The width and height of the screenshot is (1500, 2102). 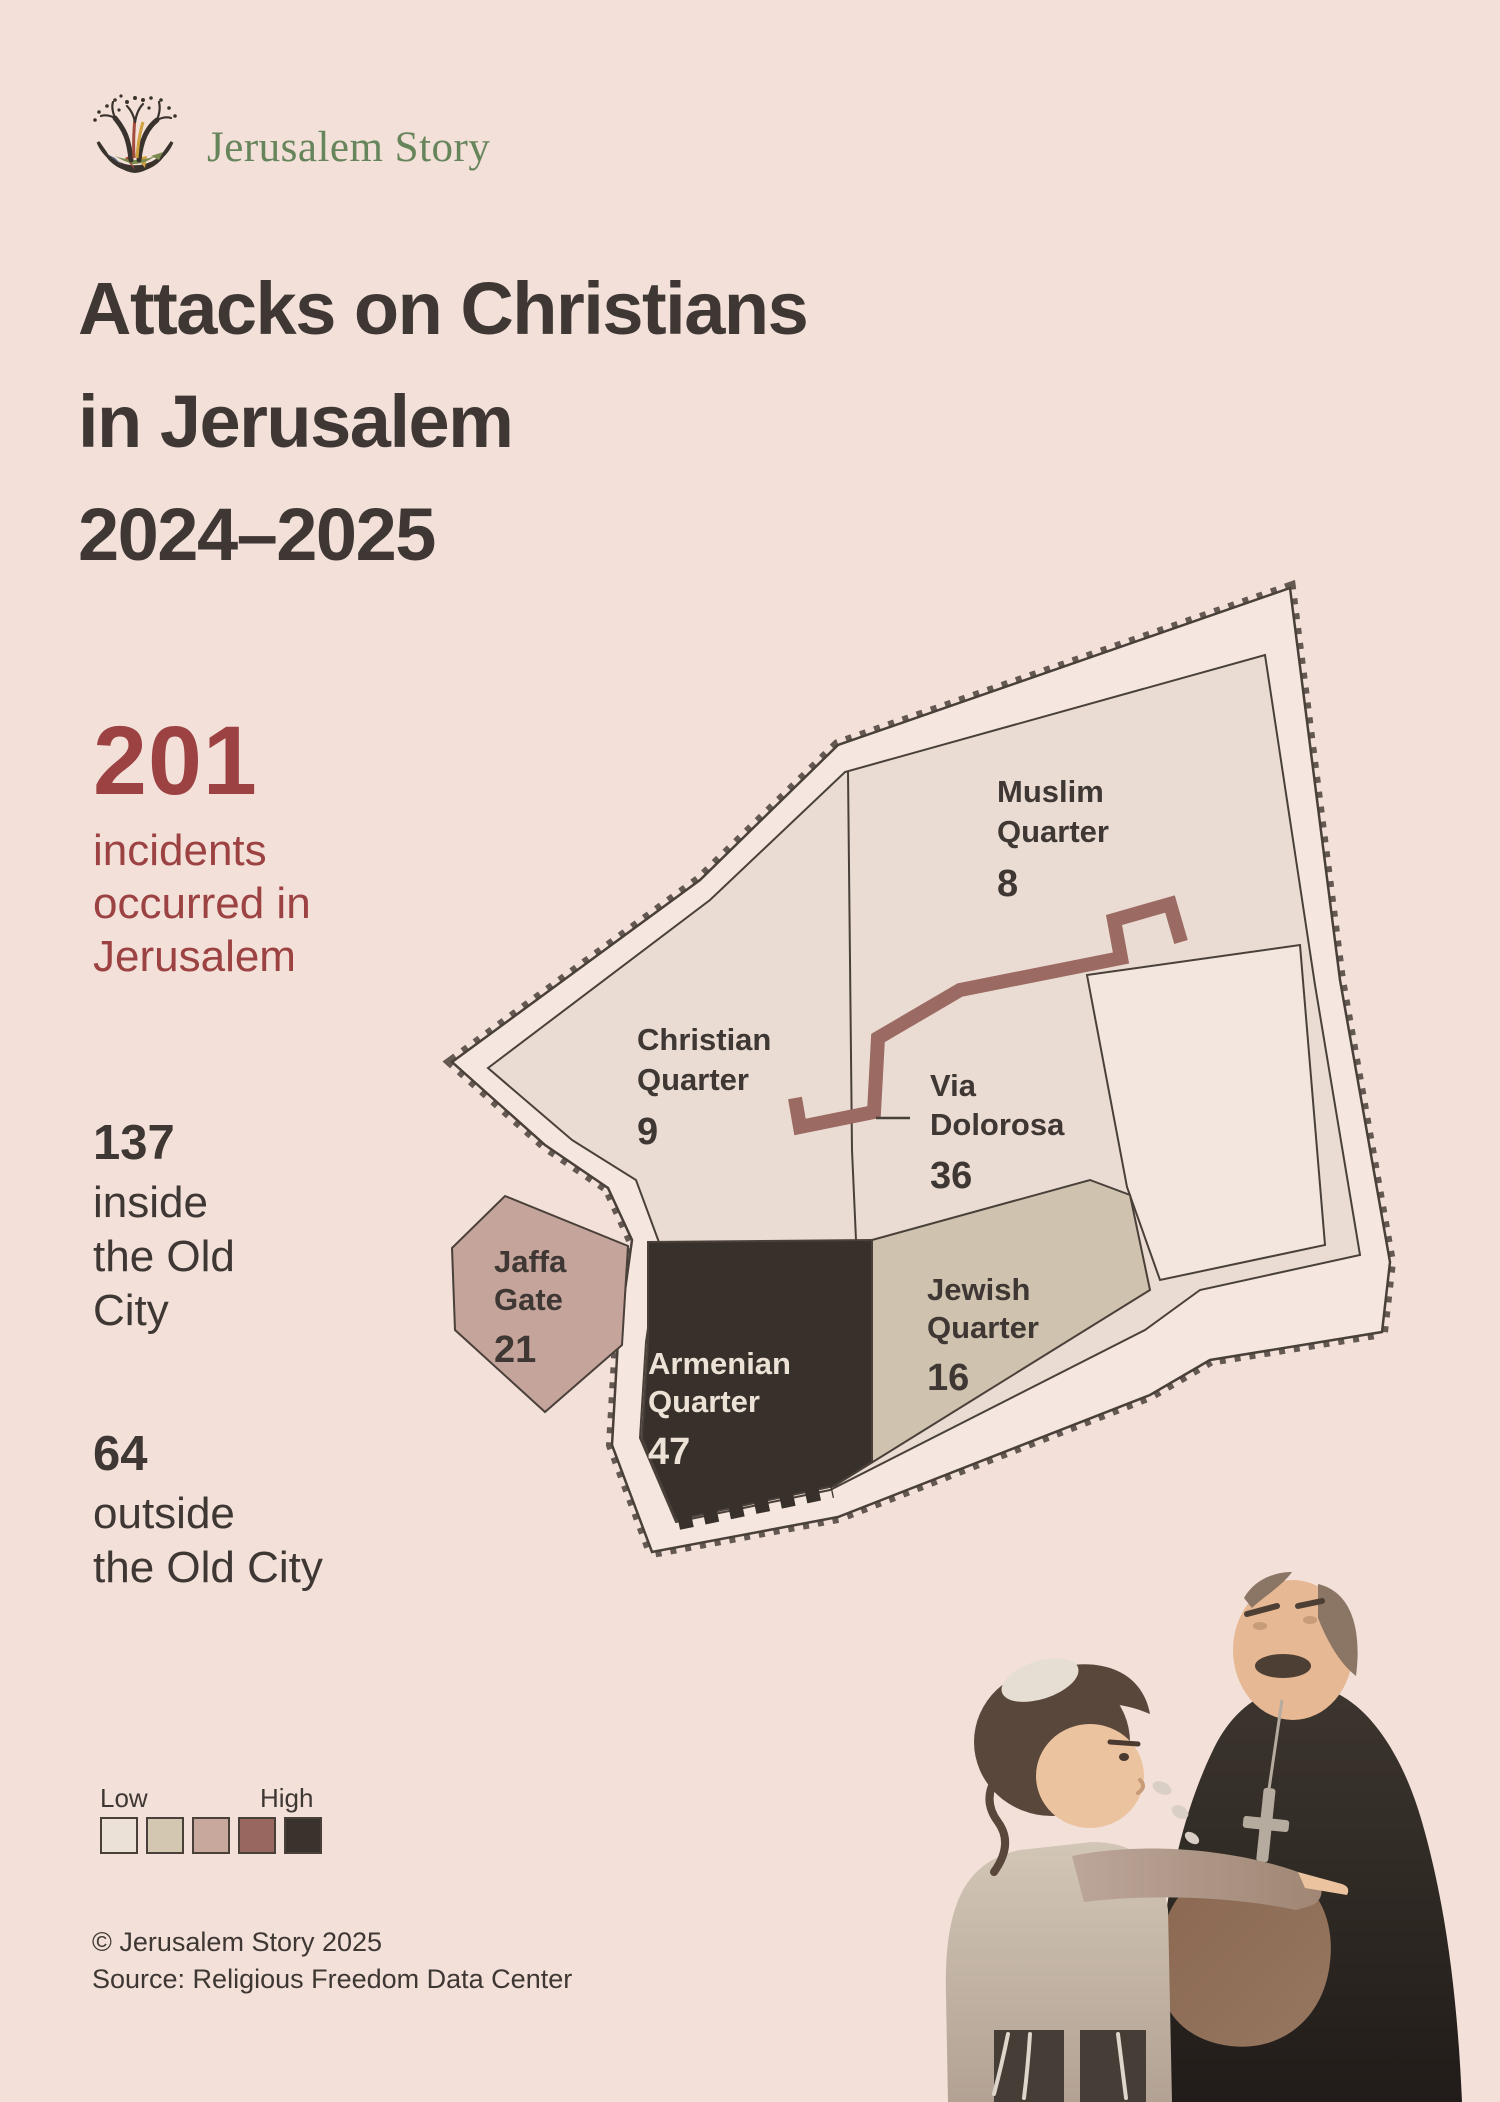 I want to click on svg-text: Dolorosa, so click(x=997, y=1124).